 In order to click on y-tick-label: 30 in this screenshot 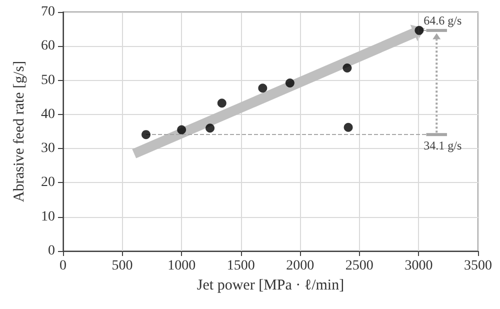, I will do `click(48, 148)`.